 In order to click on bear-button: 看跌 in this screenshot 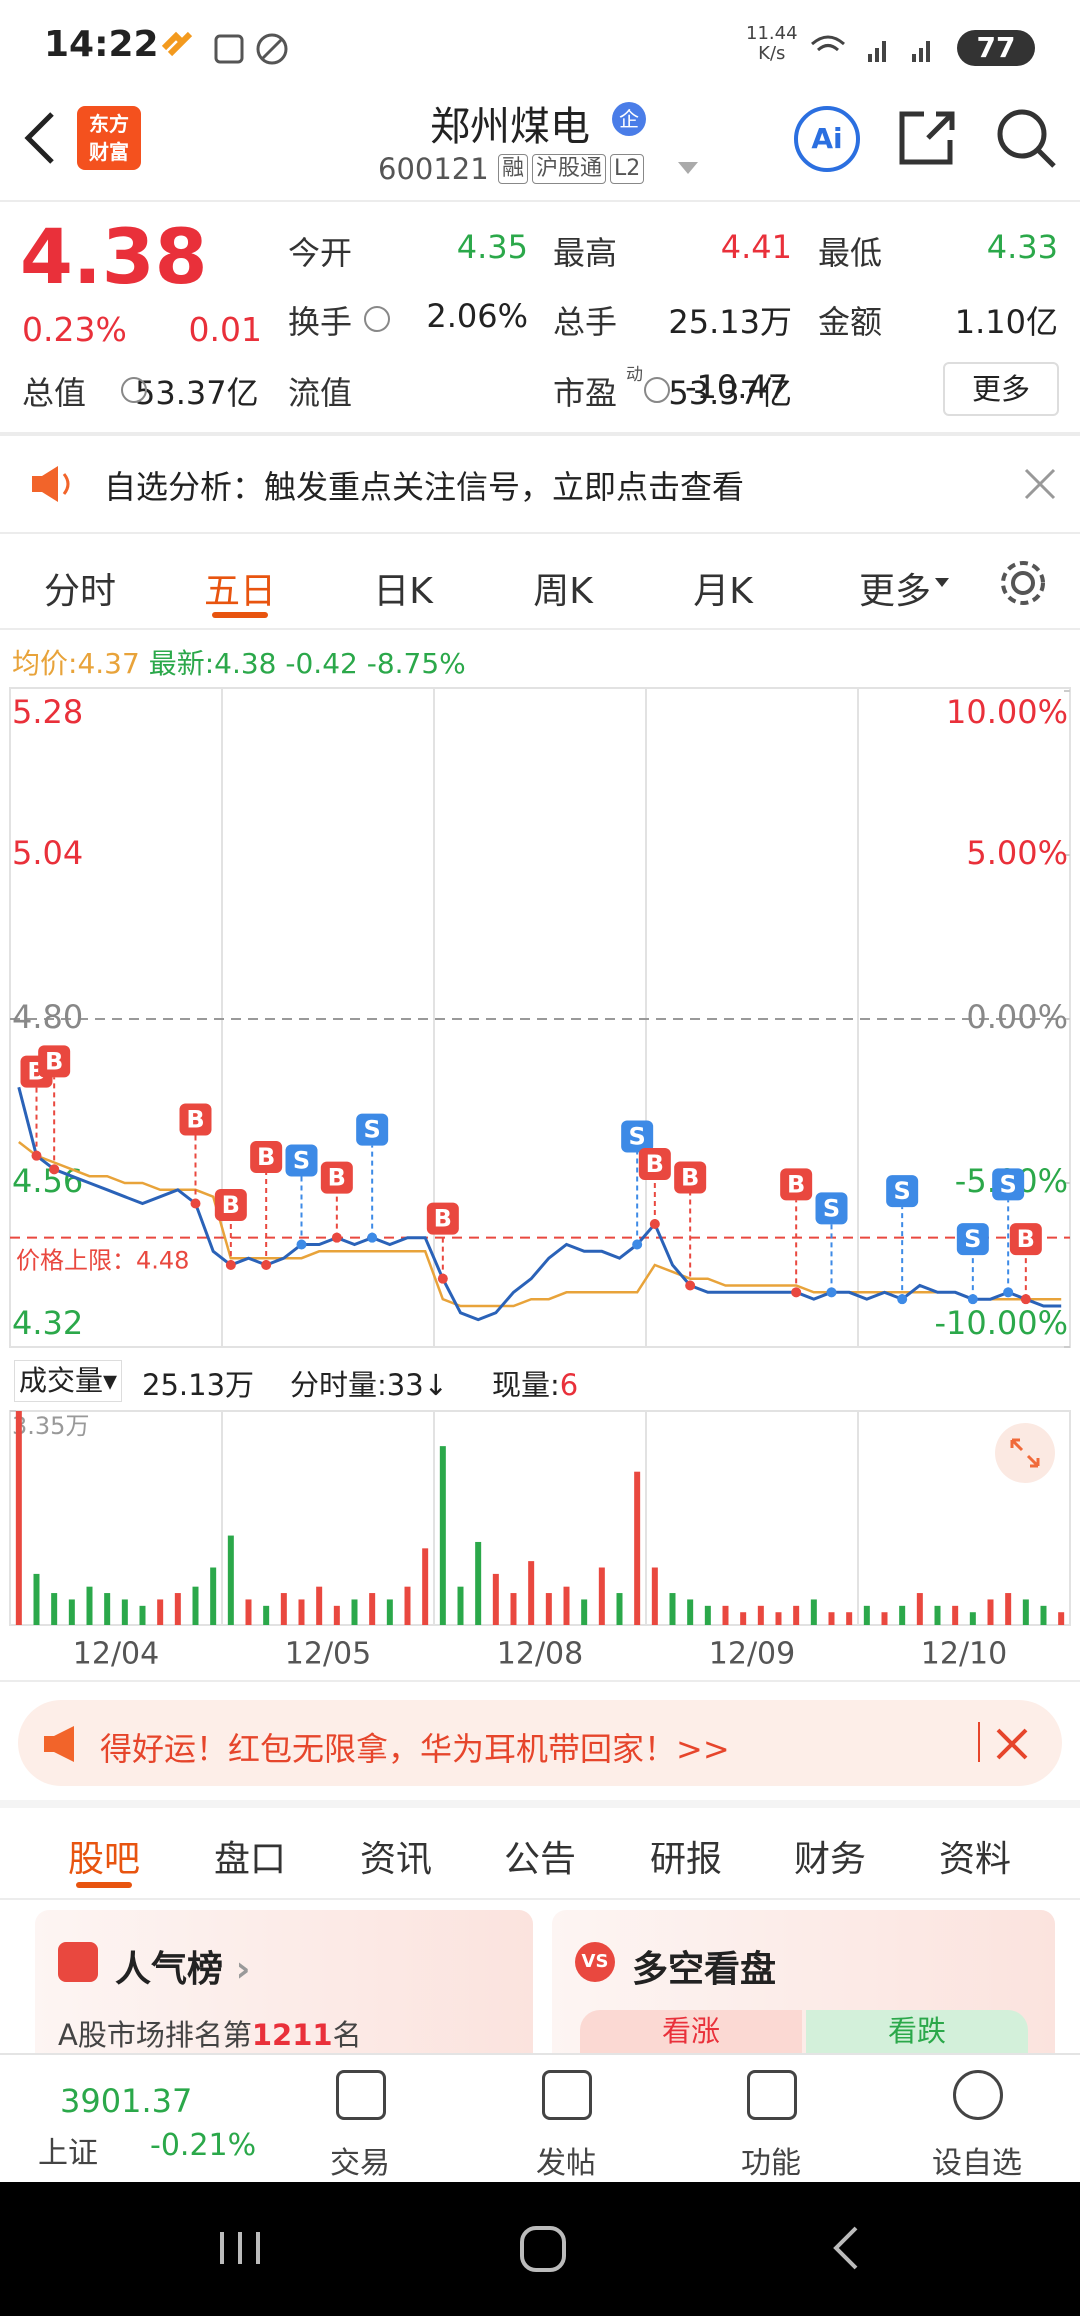, I will do `click(917, 2031)`.